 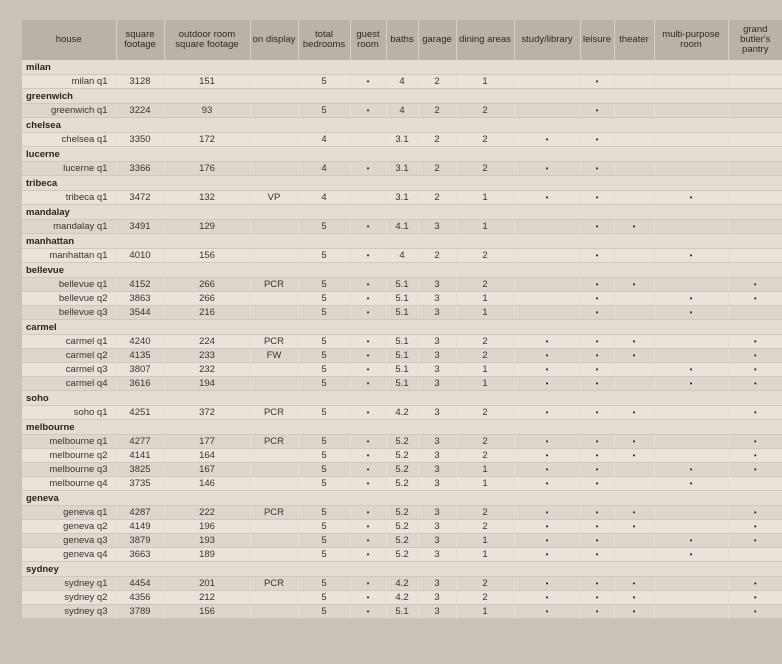 I want to click on table-row: bellevue q3 3544 216 5 • 5.1 3 1 • •, so click(x=402, y=312).